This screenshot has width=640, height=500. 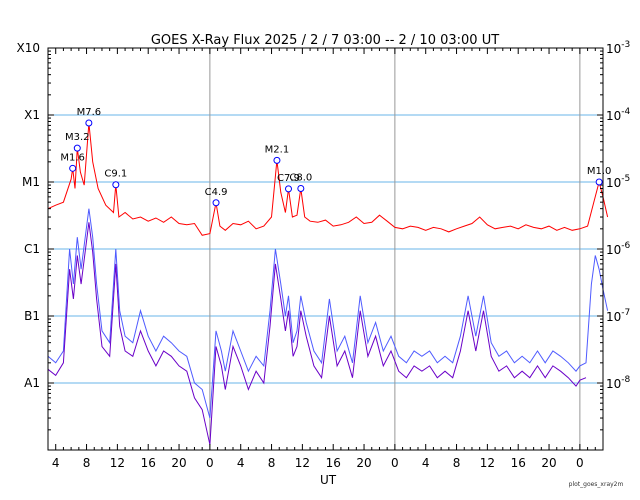 I want to click on class-label: M1, so click(x=31, y=182).